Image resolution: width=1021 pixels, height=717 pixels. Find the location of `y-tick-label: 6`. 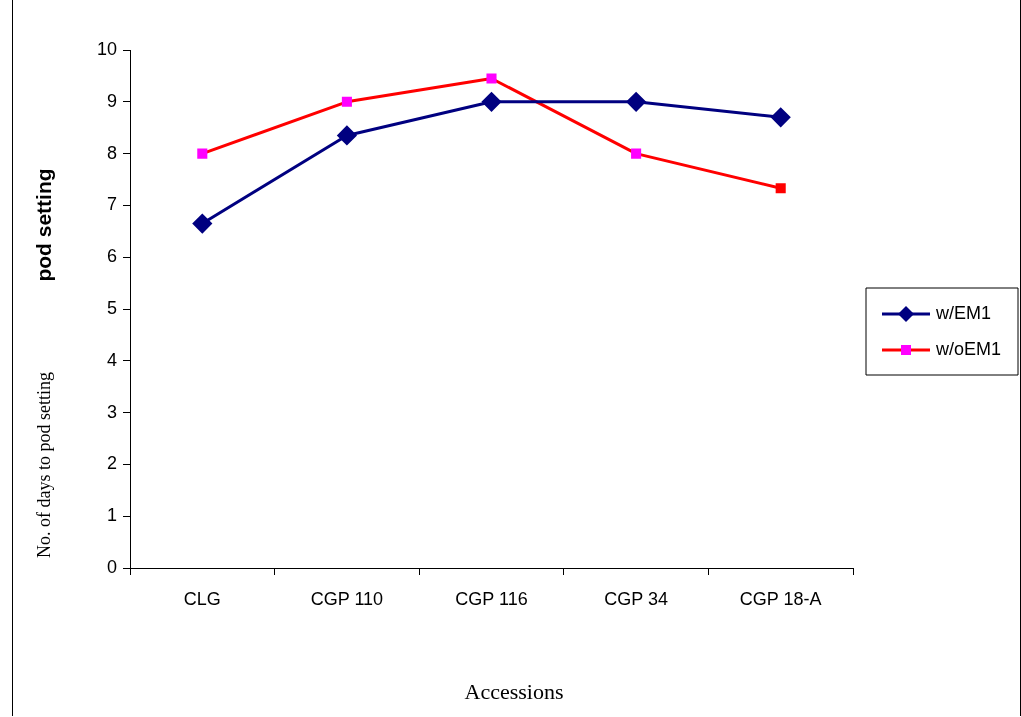

y-tick-label: 6 is located at coordinates (111, 256).